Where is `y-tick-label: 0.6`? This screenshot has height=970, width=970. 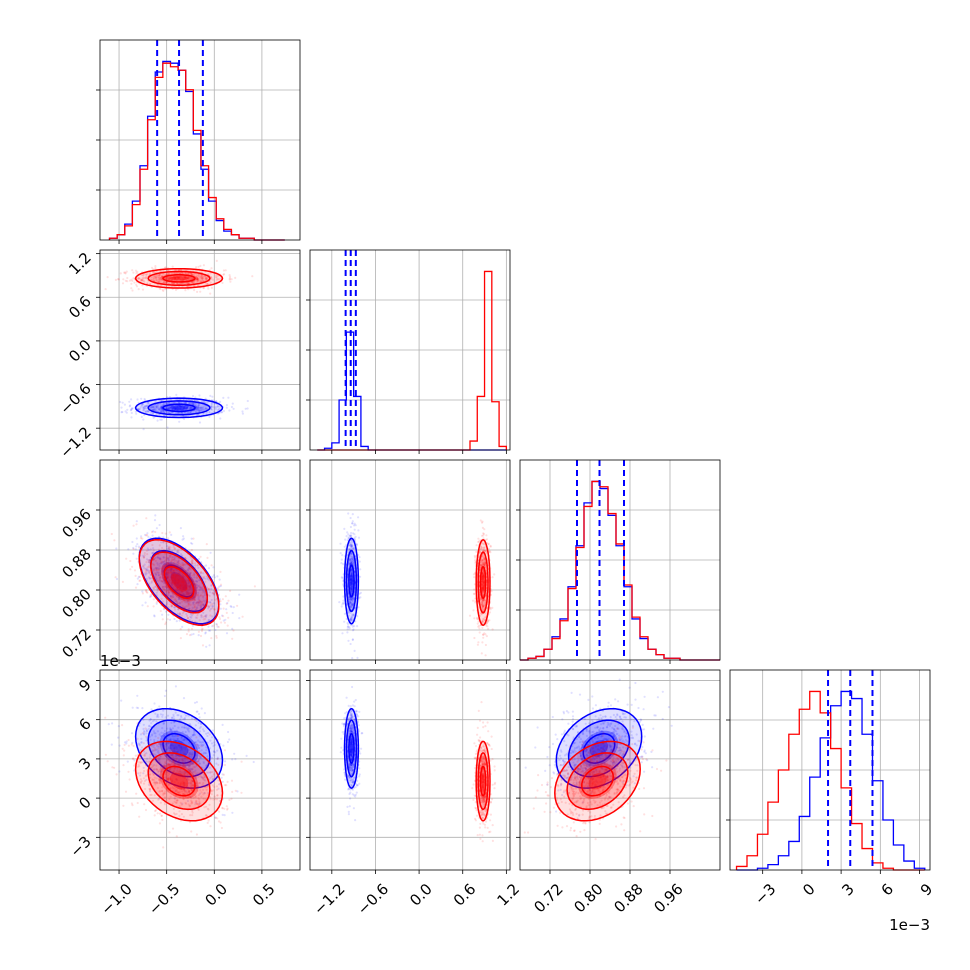 y-tick-label: 0.6 is located at coordinates (80, 307).